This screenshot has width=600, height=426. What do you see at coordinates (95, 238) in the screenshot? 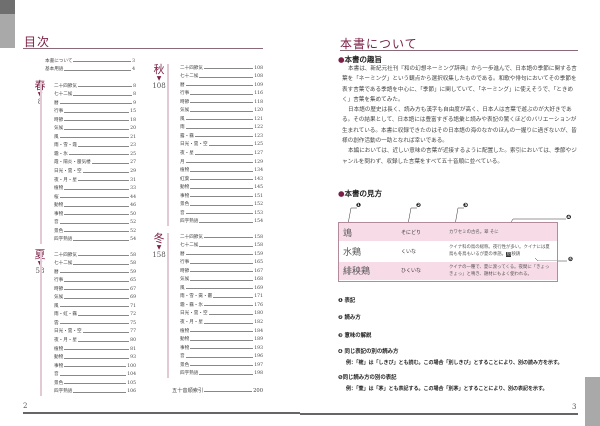
I see `toc-entry: 四字熟語 54` at bounding box center [95, 238].